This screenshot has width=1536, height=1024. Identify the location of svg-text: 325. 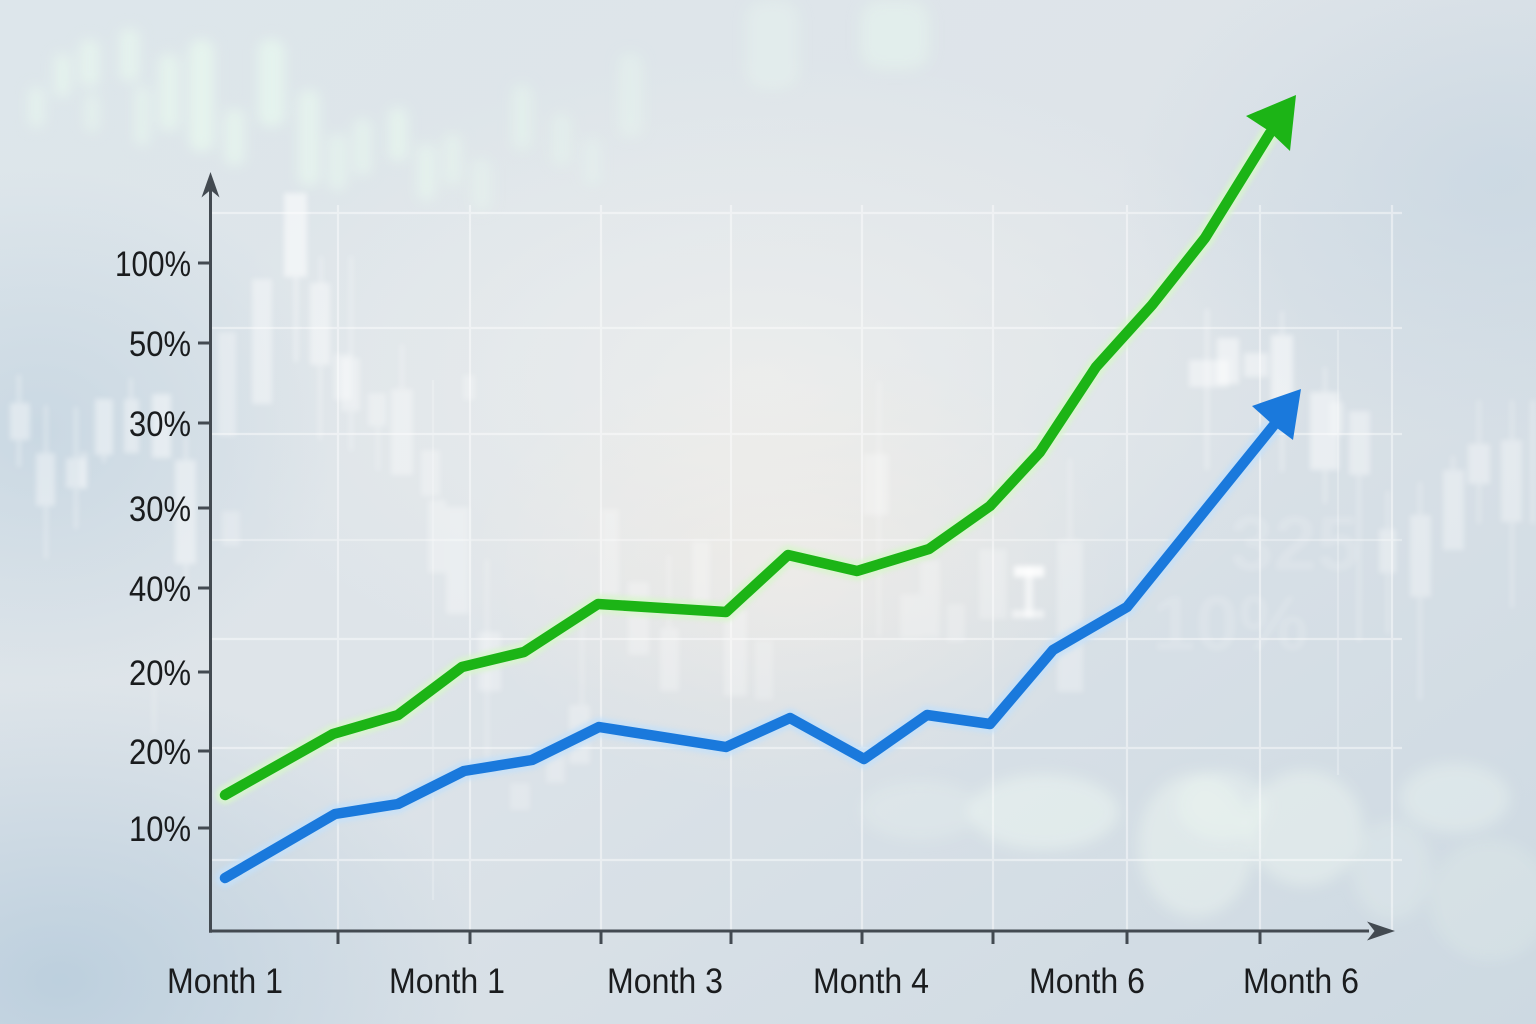
(1295, 543).